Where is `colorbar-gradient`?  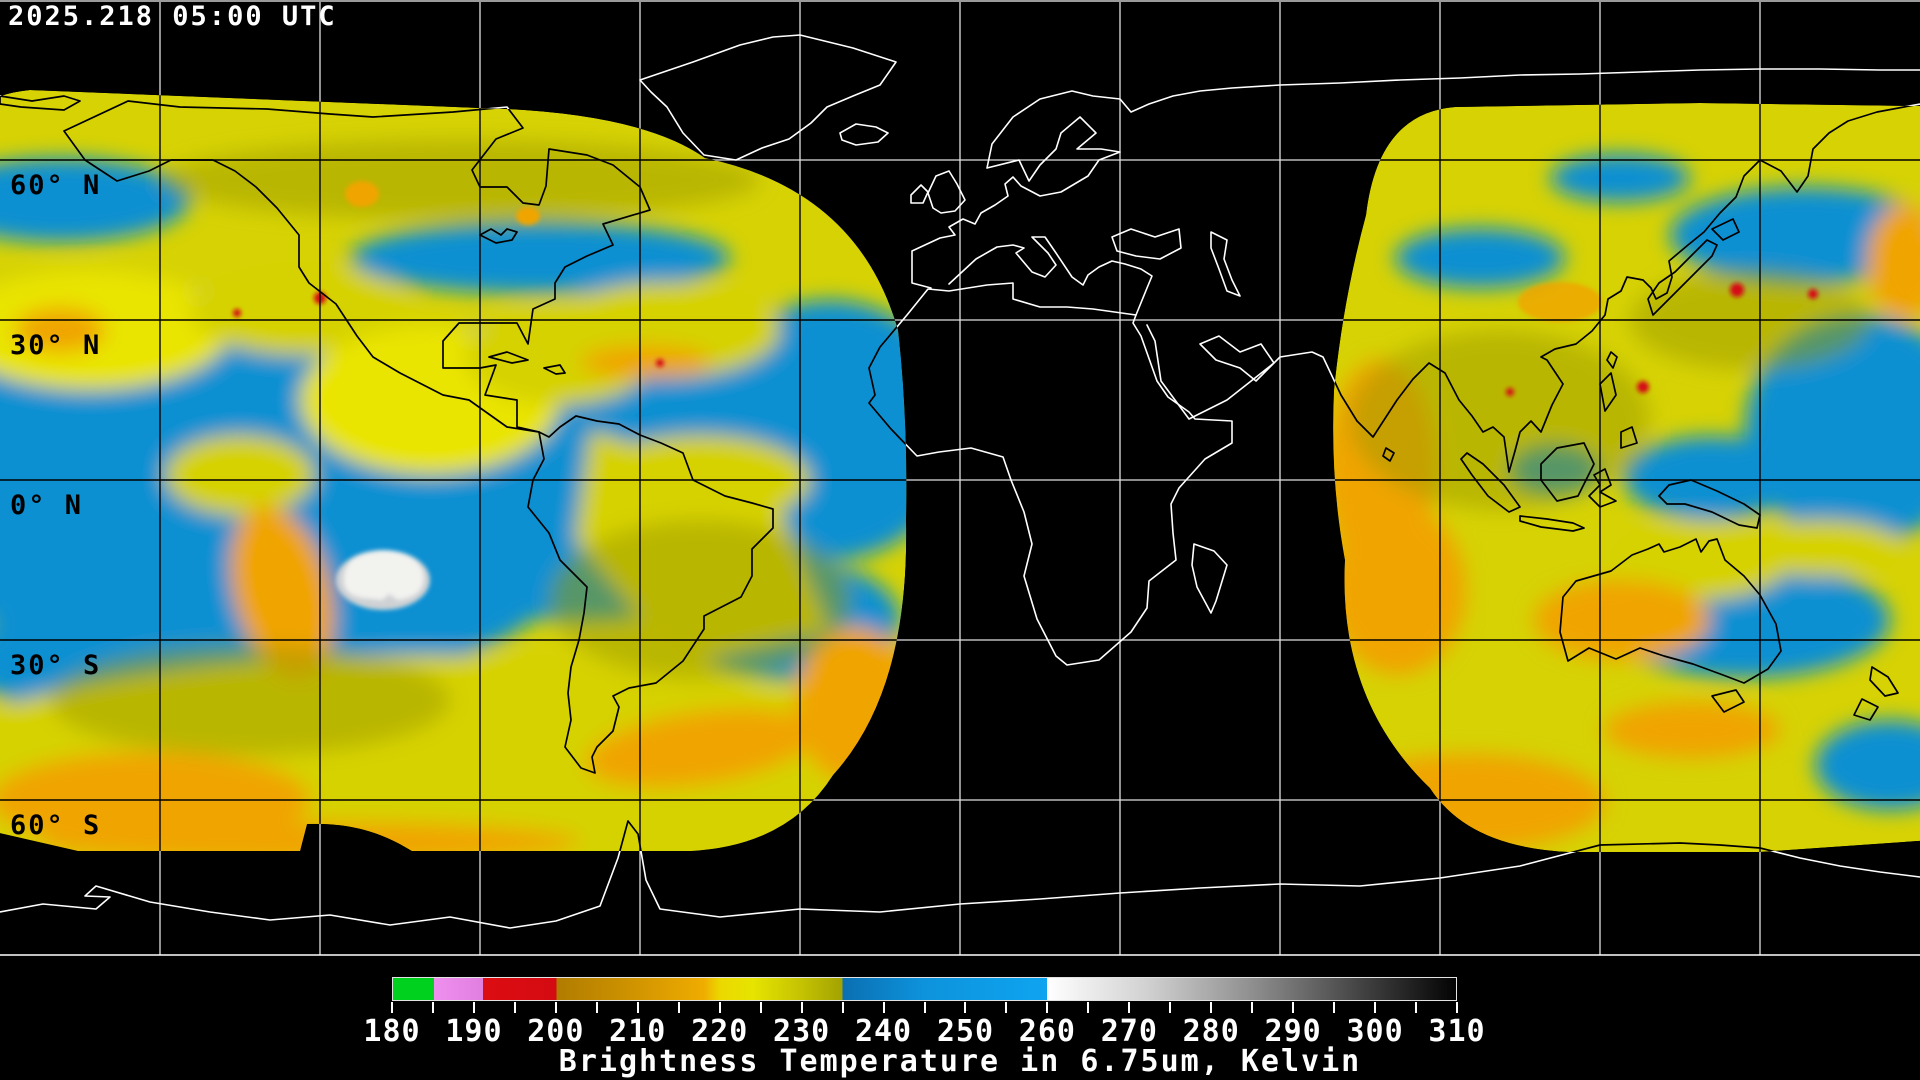
colorbar-gradient is located at coordinates (924, 989).